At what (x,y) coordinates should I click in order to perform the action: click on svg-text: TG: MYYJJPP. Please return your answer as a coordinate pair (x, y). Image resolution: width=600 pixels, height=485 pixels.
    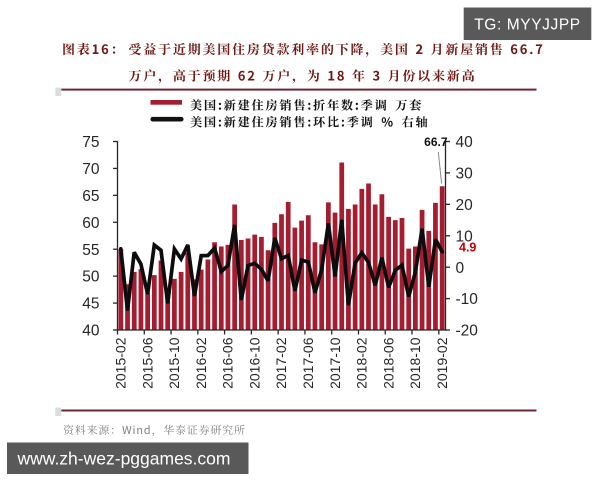
    Looking at the image, I should click on (527, 24).